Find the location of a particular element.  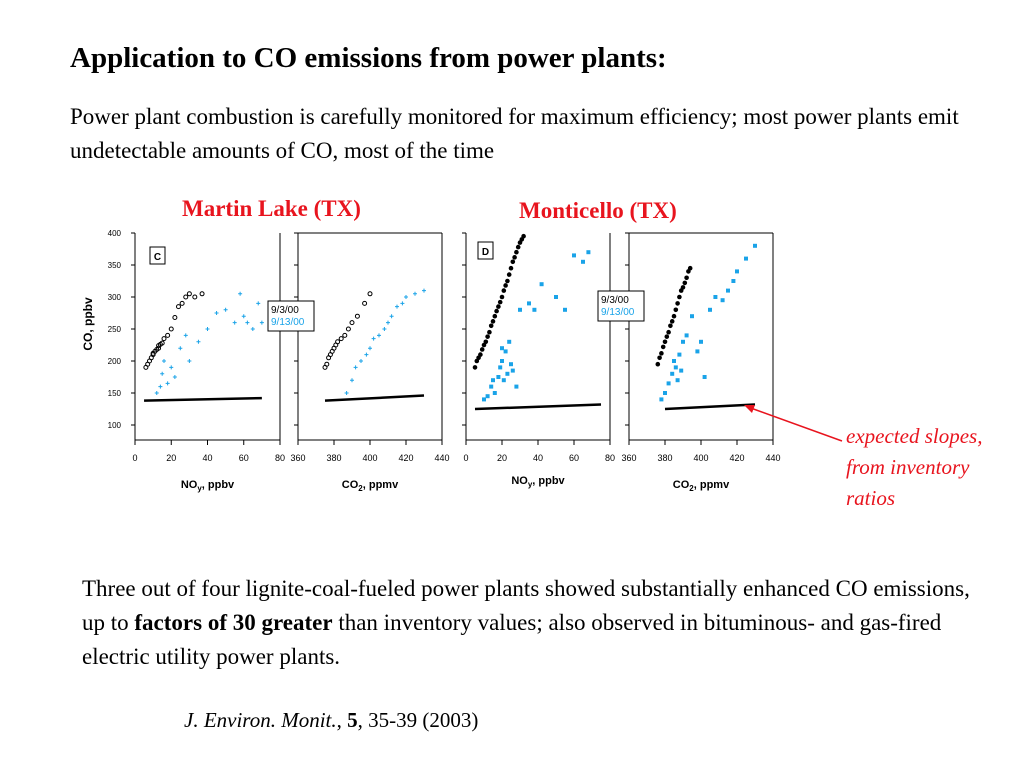

chart1-sub0-expected-slope-line is located at coordinates (538, 407).